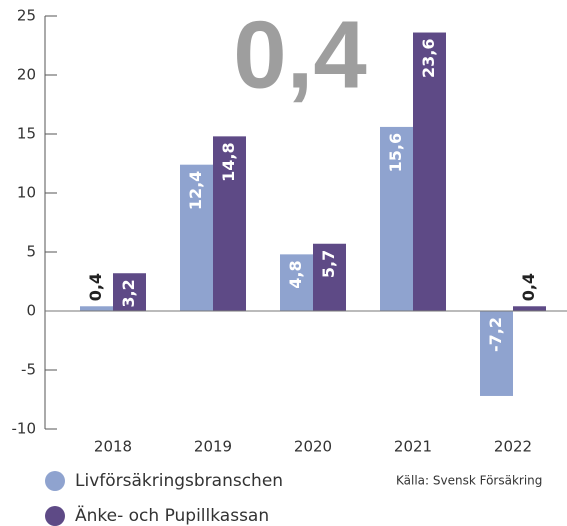 The image size is (567, 526). Describe the element at coordinates (299, 54) in the screenshot. I see `annotation: 0,4` at that location.